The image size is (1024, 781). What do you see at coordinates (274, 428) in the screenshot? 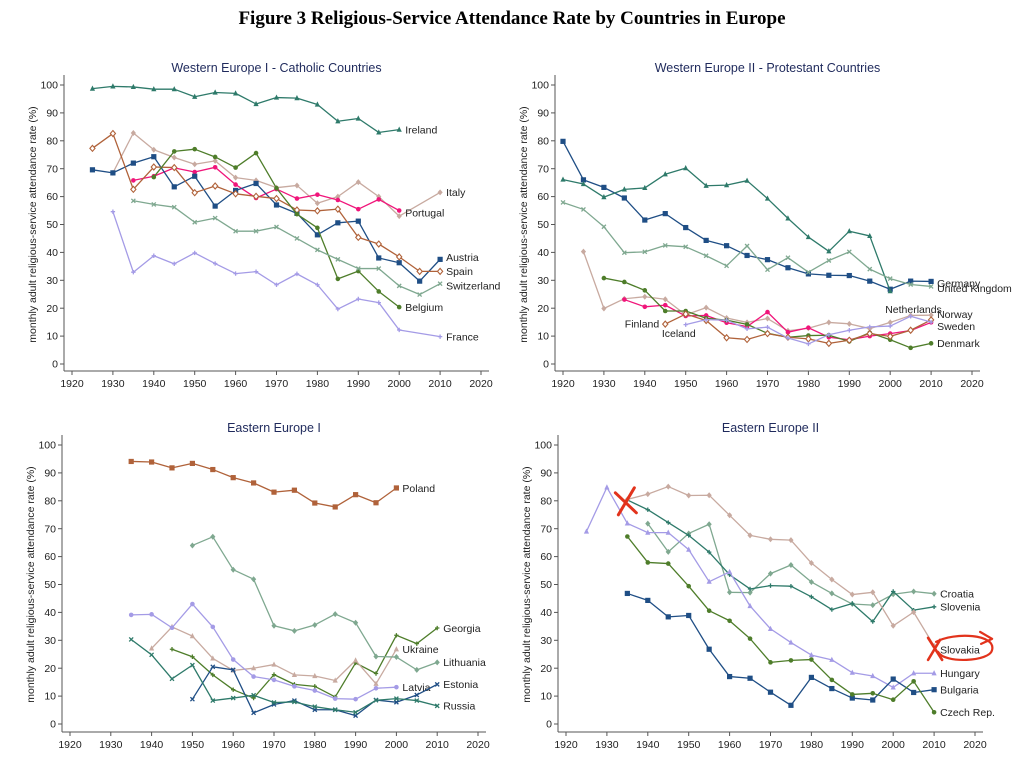
I see `panel-title: Eastern Europe I` at bounding box center [274, 428].